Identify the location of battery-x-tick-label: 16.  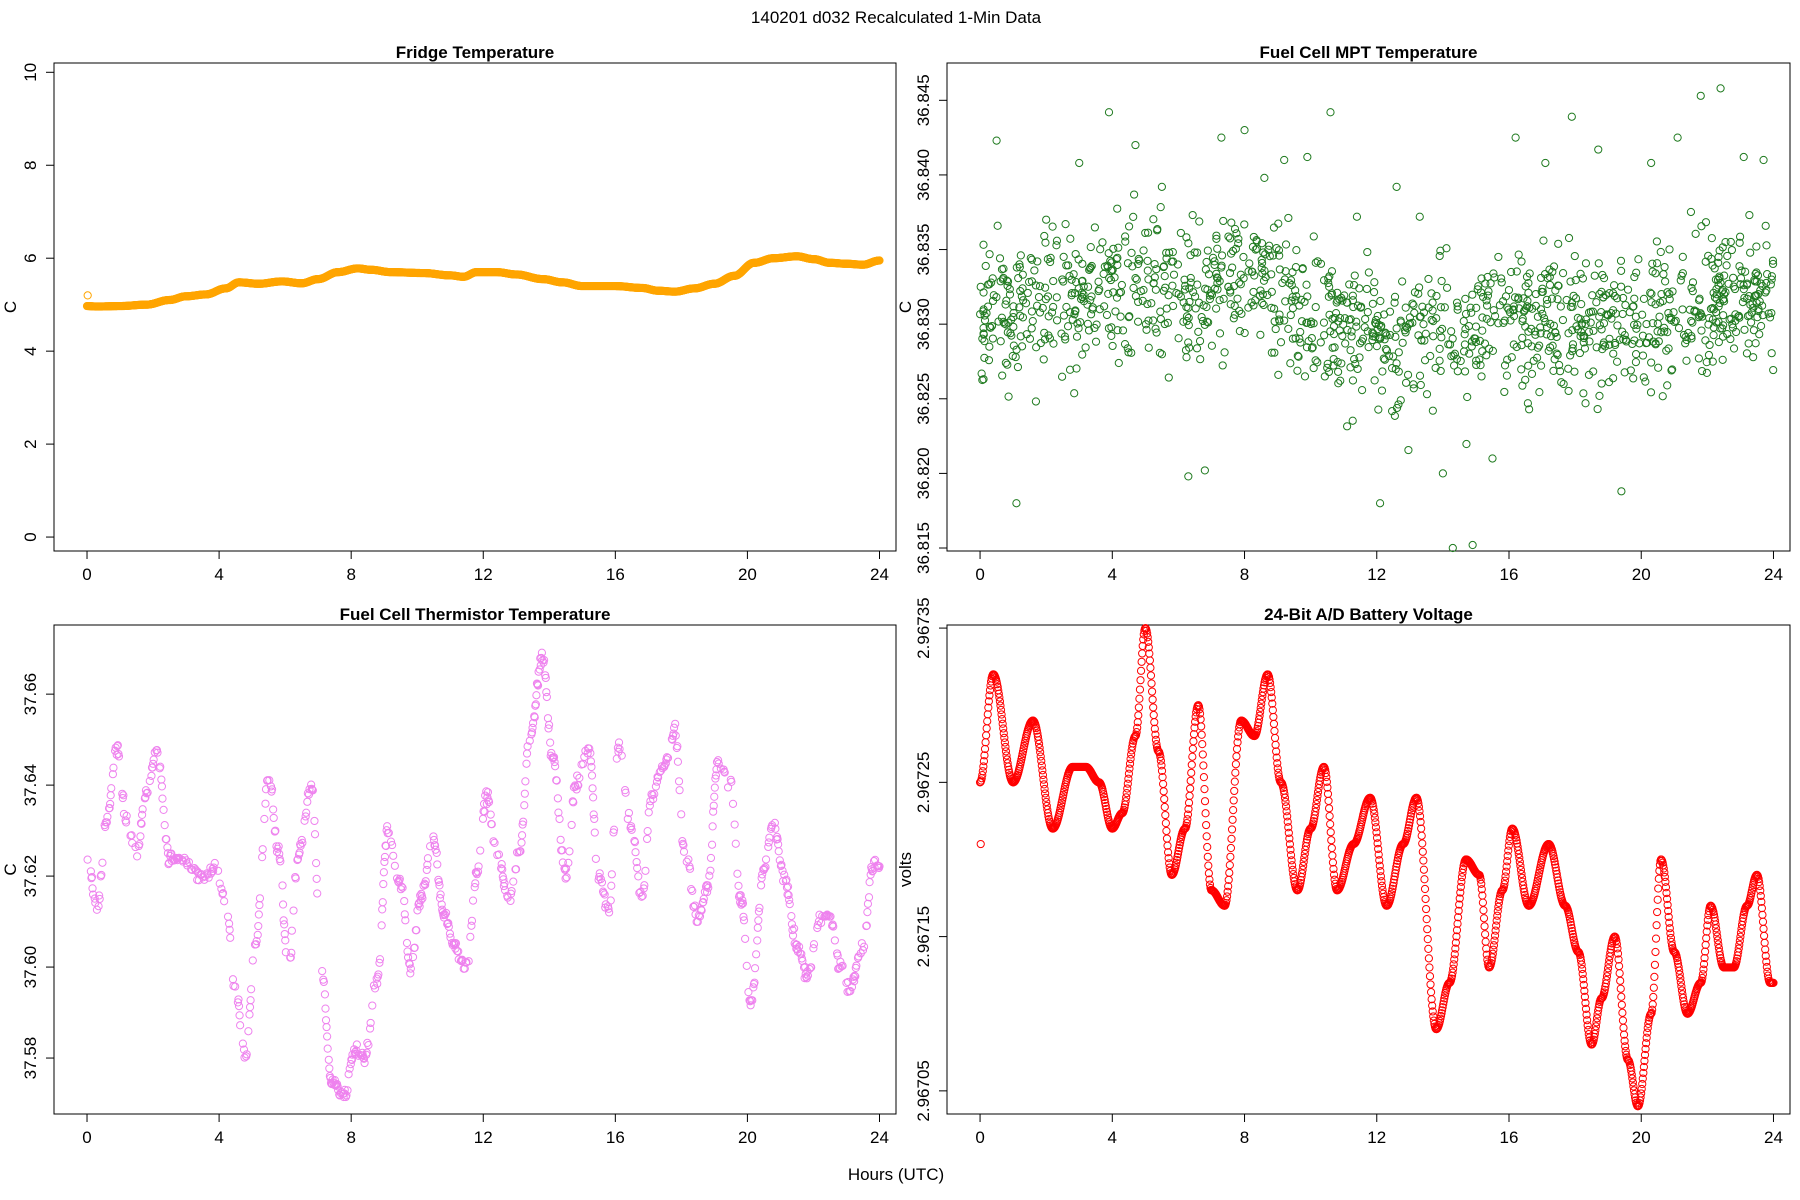
(1509, 1137).